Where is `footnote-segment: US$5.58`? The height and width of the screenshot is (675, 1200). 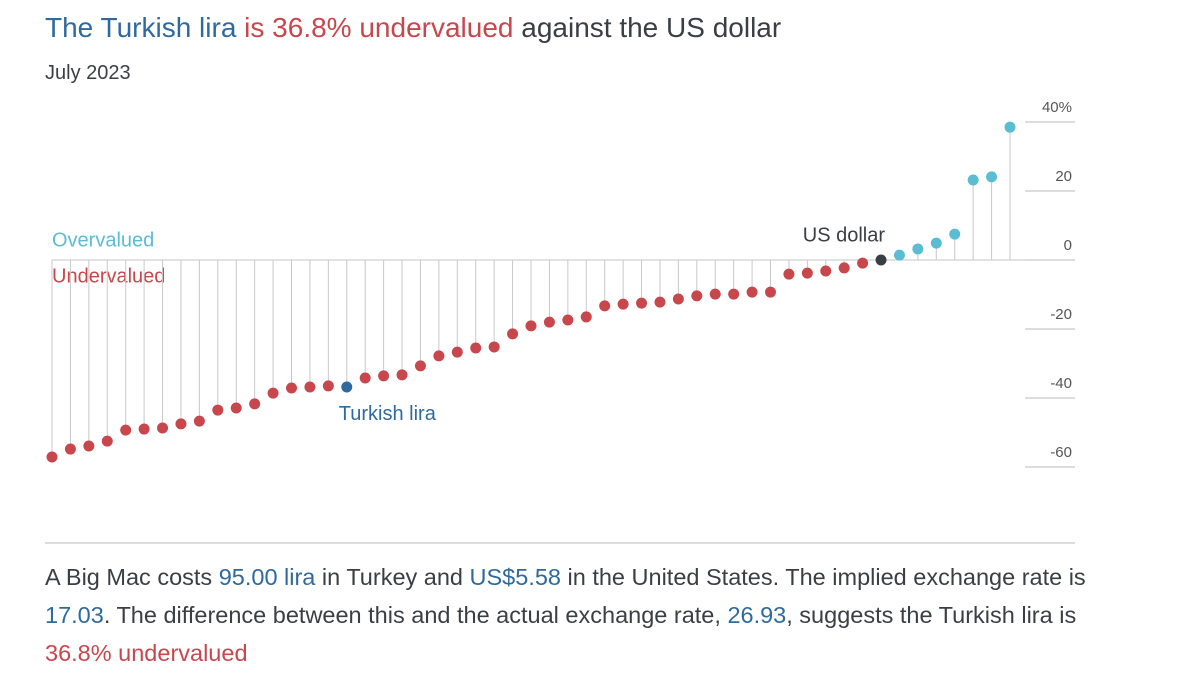
footnote-segment: US$5.58 is located at coordinates (515, 577).